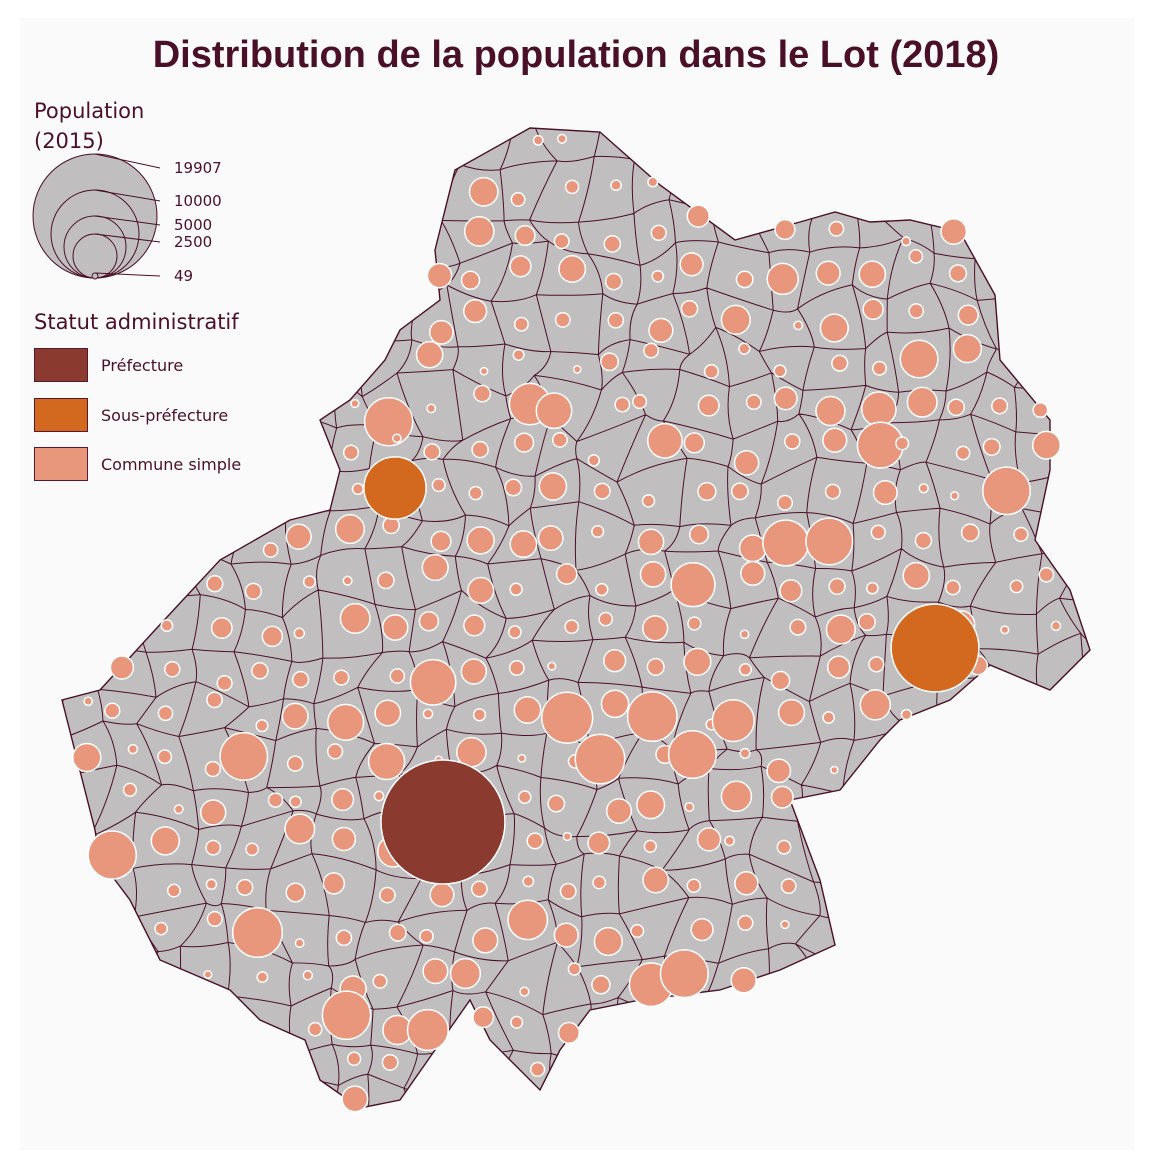  I want to click on legend-label-subprefecture: Sous-préfecture, so click(165, 415).